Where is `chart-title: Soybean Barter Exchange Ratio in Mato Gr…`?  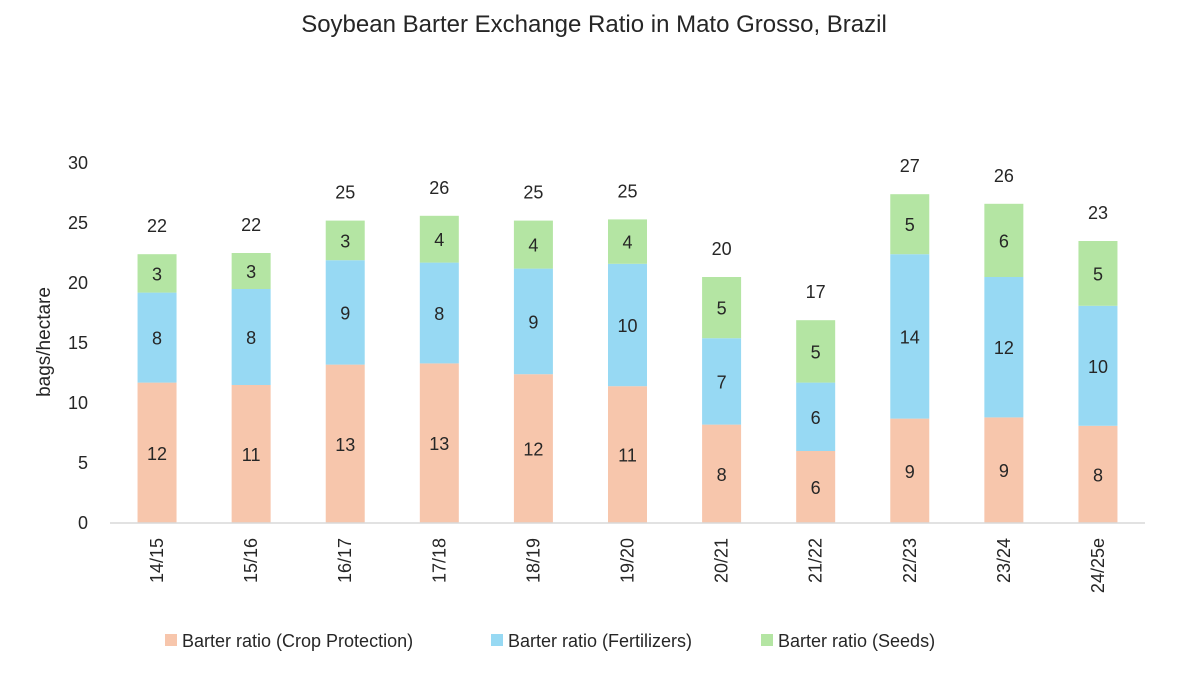 chart-title: Soybean Barter Exchange Ratio in Mato Gr… is located at coordinates (594, 24).